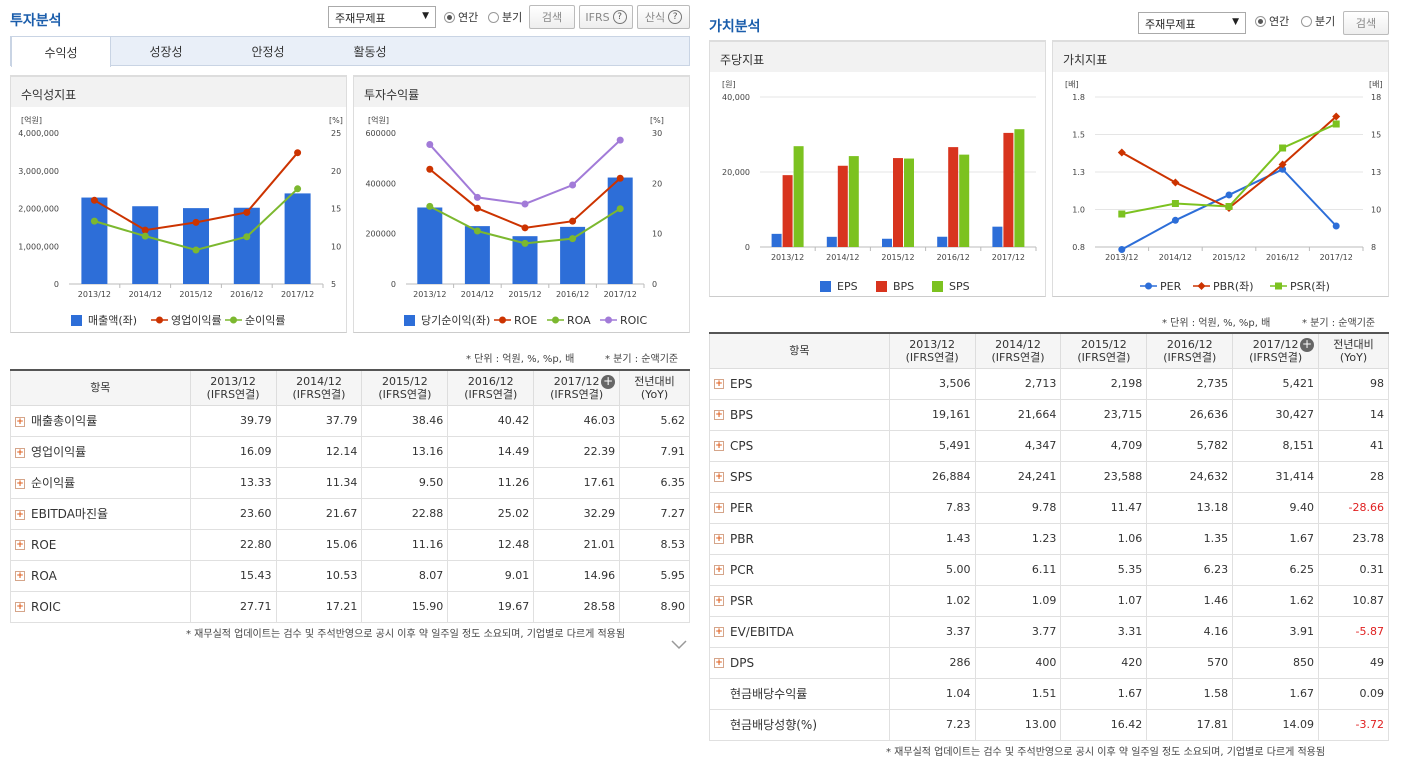 The image size is (1416, 760). What do you see at coordinates (405, 420) in the screenshot?
I see `value-cell: 38.46` at bounding box center [405, 420].